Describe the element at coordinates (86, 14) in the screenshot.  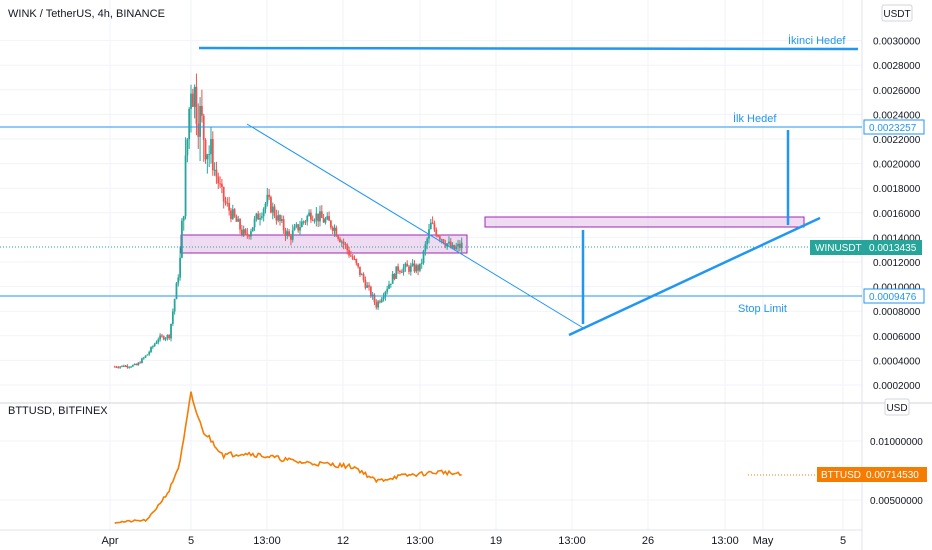
I see `main-symbol-title: WINK / TetherUS, 4h, BINANCE` at that location.